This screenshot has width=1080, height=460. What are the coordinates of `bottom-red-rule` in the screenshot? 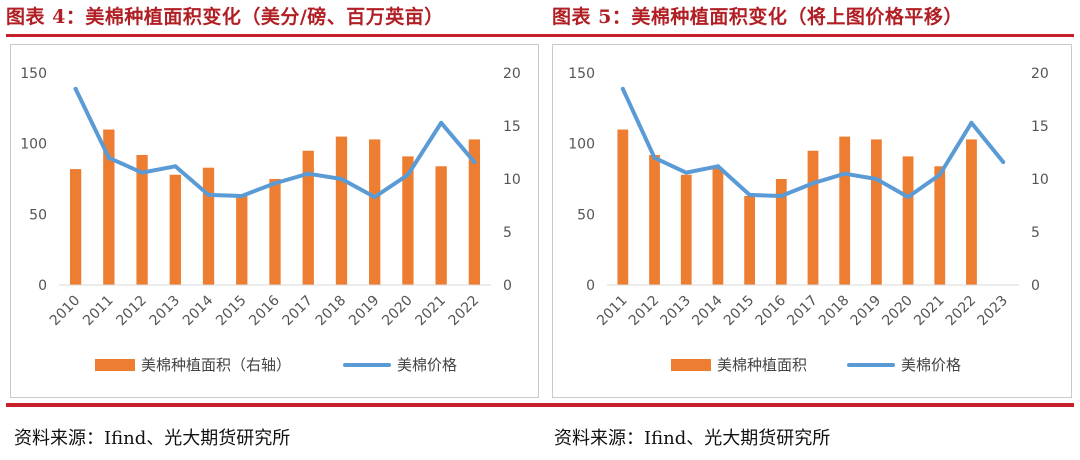 It's located at (540, 405).